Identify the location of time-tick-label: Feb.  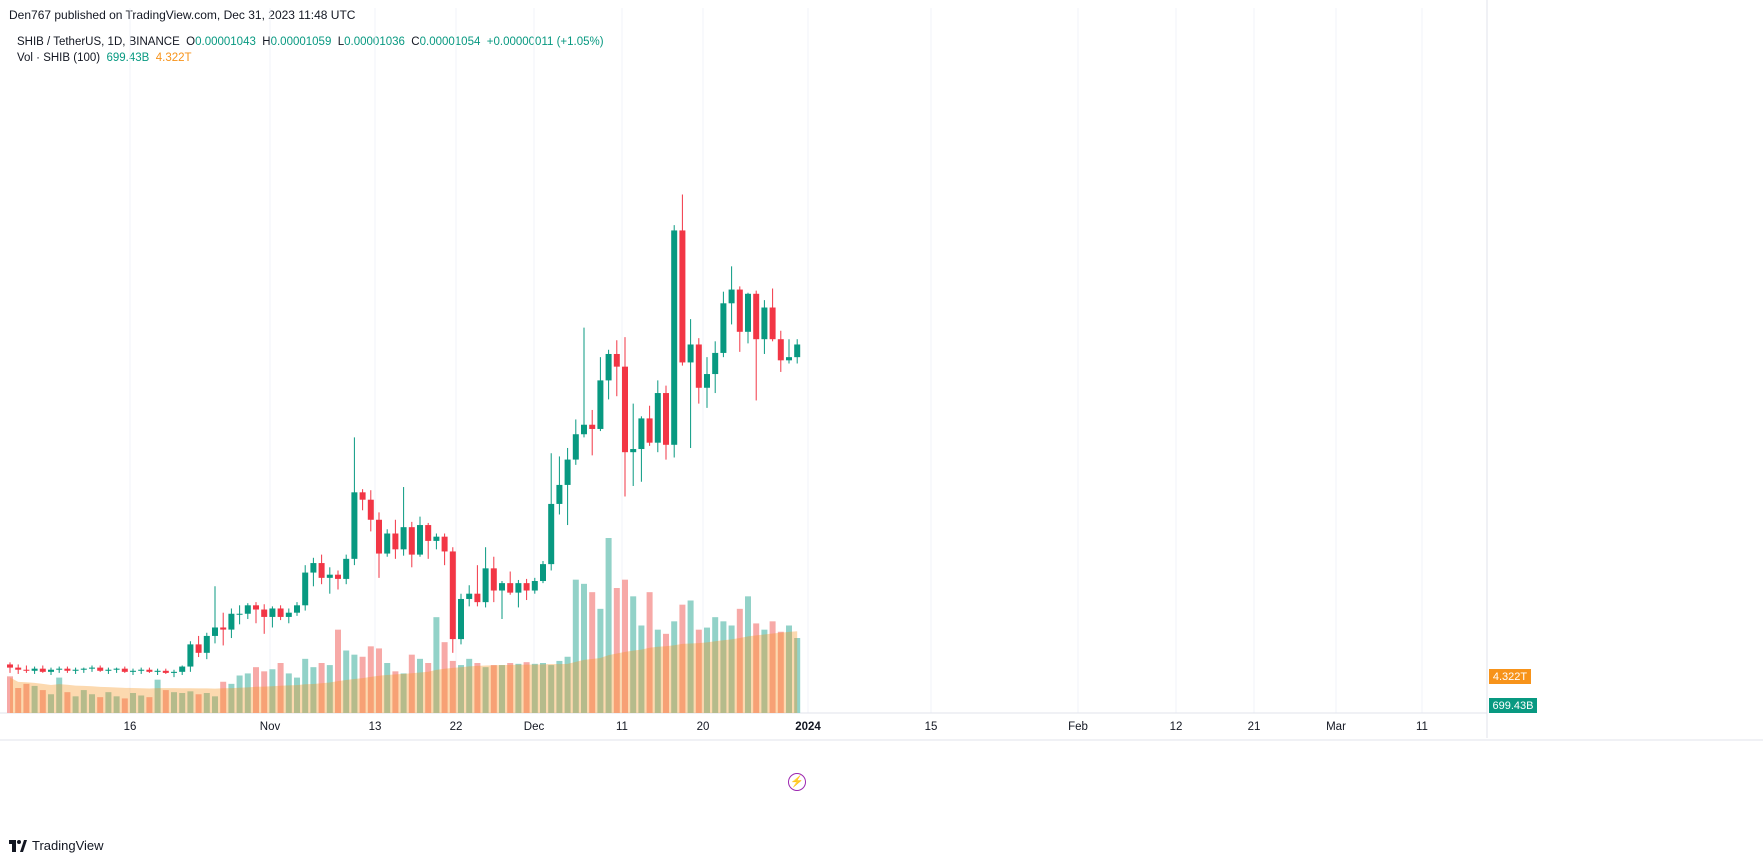
(1078, 727).